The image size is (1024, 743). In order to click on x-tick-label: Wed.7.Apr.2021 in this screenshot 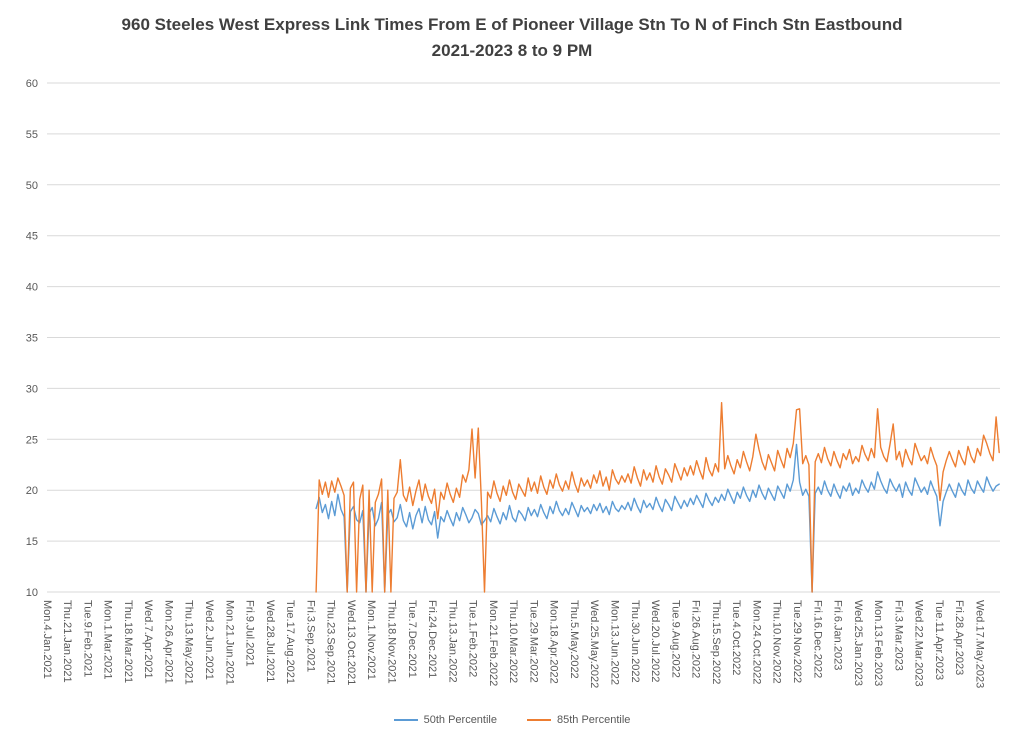, I will do `click(148, 639)`.